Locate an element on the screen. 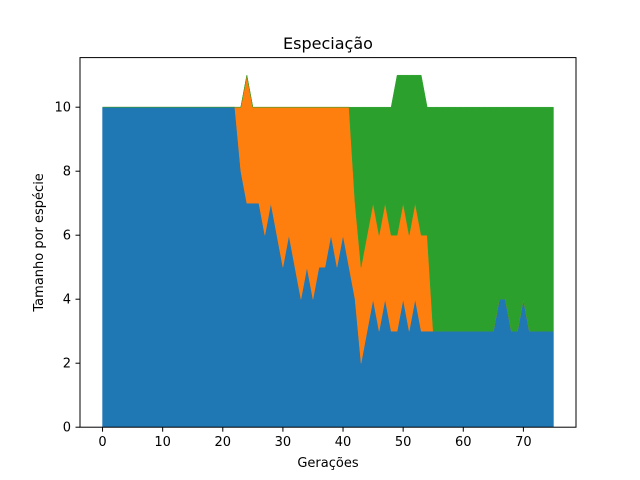 The height and width of the screenshot is (480, 640). x-axis-label: Gerações is located at coordinates (327, 463).